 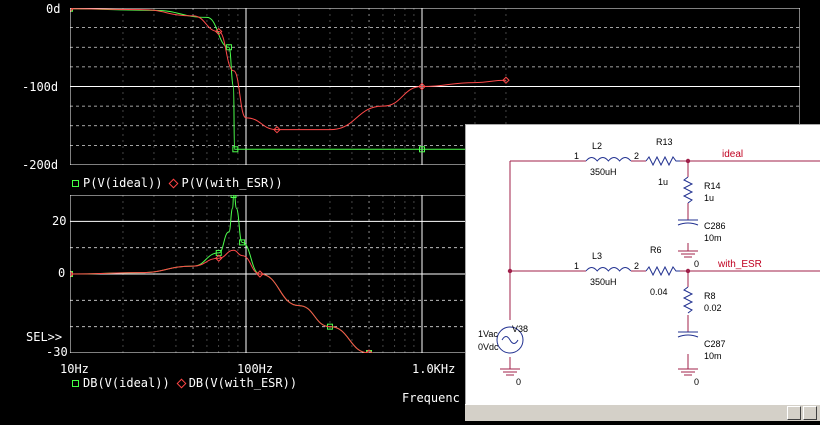 What do you see at coordinates (503, 339) in the screenshot?
I see `voltage-source-v38: V38 1Vac 0Vdc` at bounding box center [503, 339].